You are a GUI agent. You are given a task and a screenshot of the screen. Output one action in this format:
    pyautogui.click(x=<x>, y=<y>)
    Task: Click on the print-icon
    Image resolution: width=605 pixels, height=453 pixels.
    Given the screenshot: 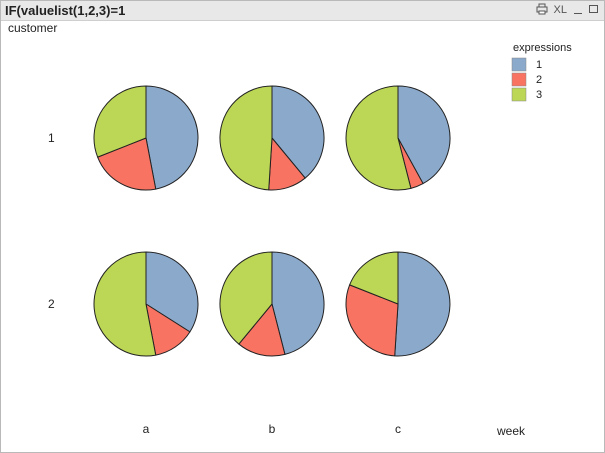 What is the action you would take?
    pyautogui.click(x=542, y=10)
    